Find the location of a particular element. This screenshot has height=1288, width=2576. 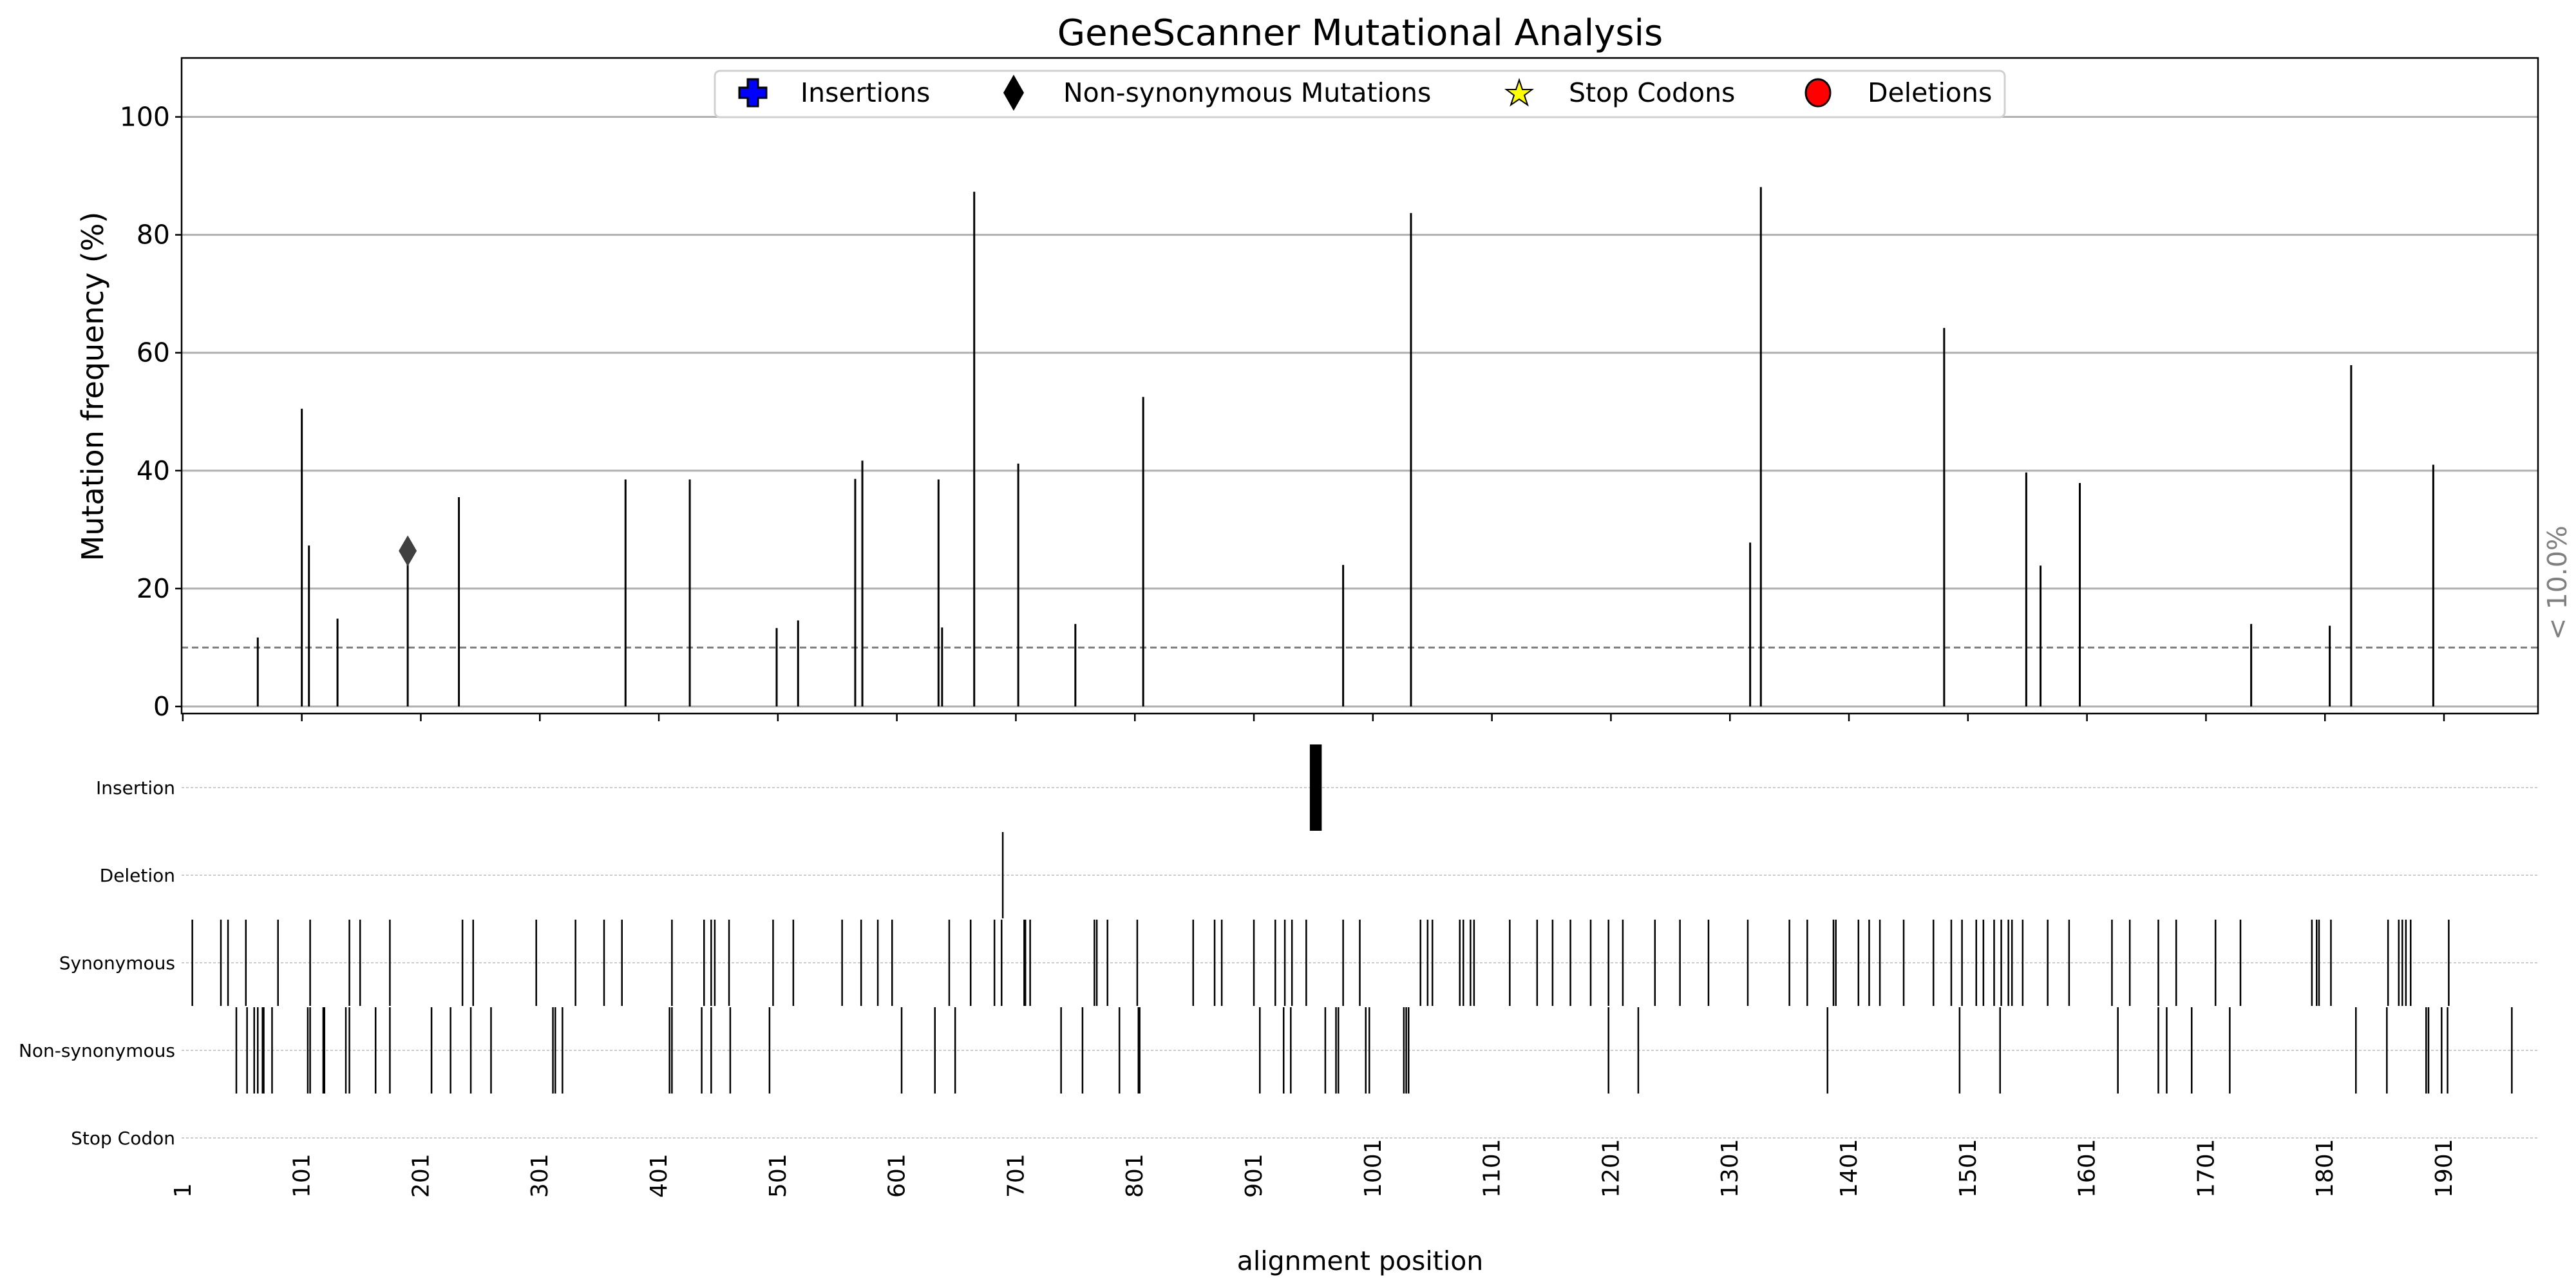

track-label: Insertion is located at coordinates (135, 788).